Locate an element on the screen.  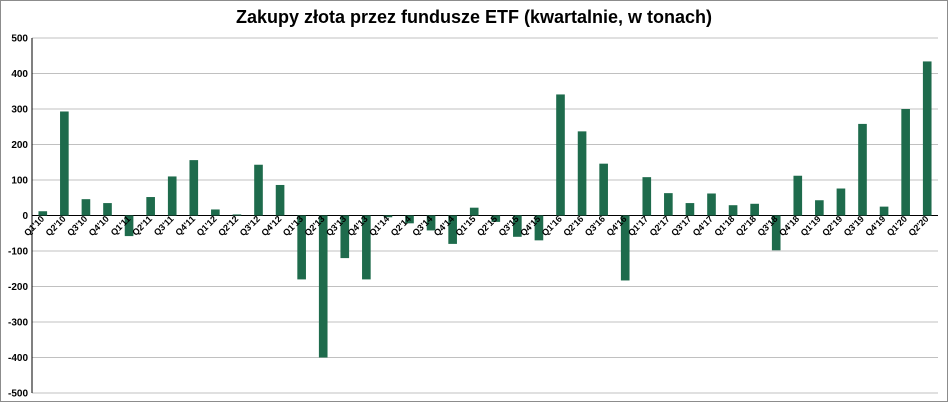
x-tick-label: Q2'17 is located at coordinates (660, 226).